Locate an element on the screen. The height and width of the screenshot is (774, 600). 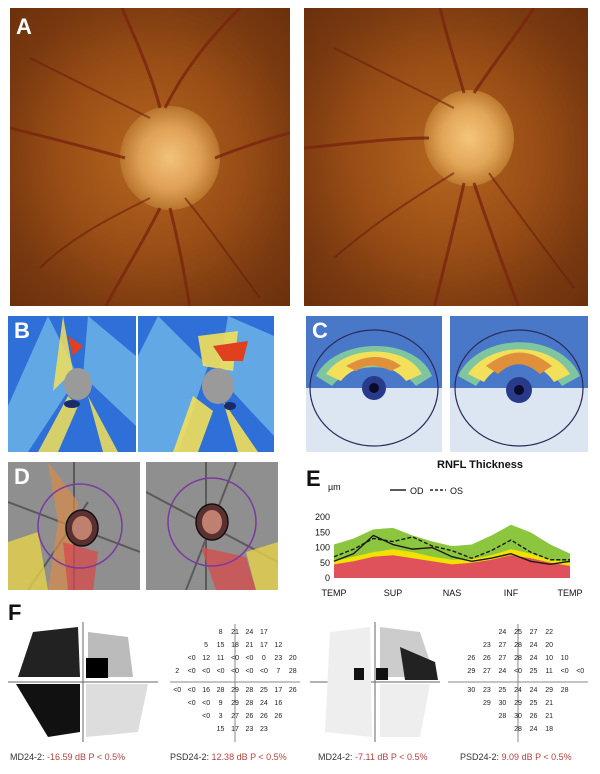
vf-threshold-value: 2 is located at coordinates (177, 671).